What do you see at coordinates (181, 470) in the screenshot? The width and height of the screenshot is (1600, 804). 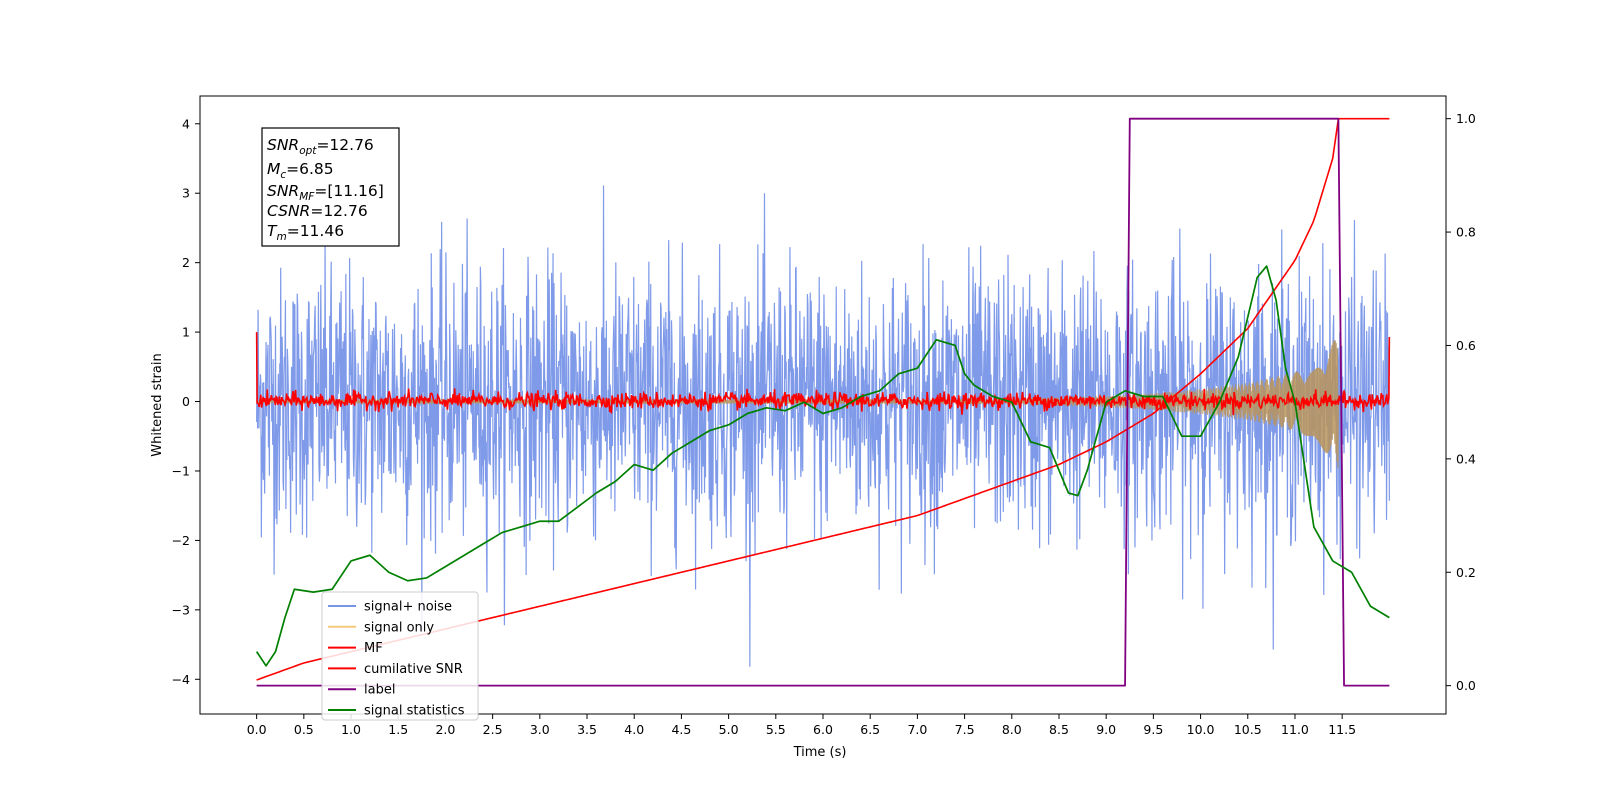 I see `y-left-tick-label: −1` at bounding box center [181, 470].